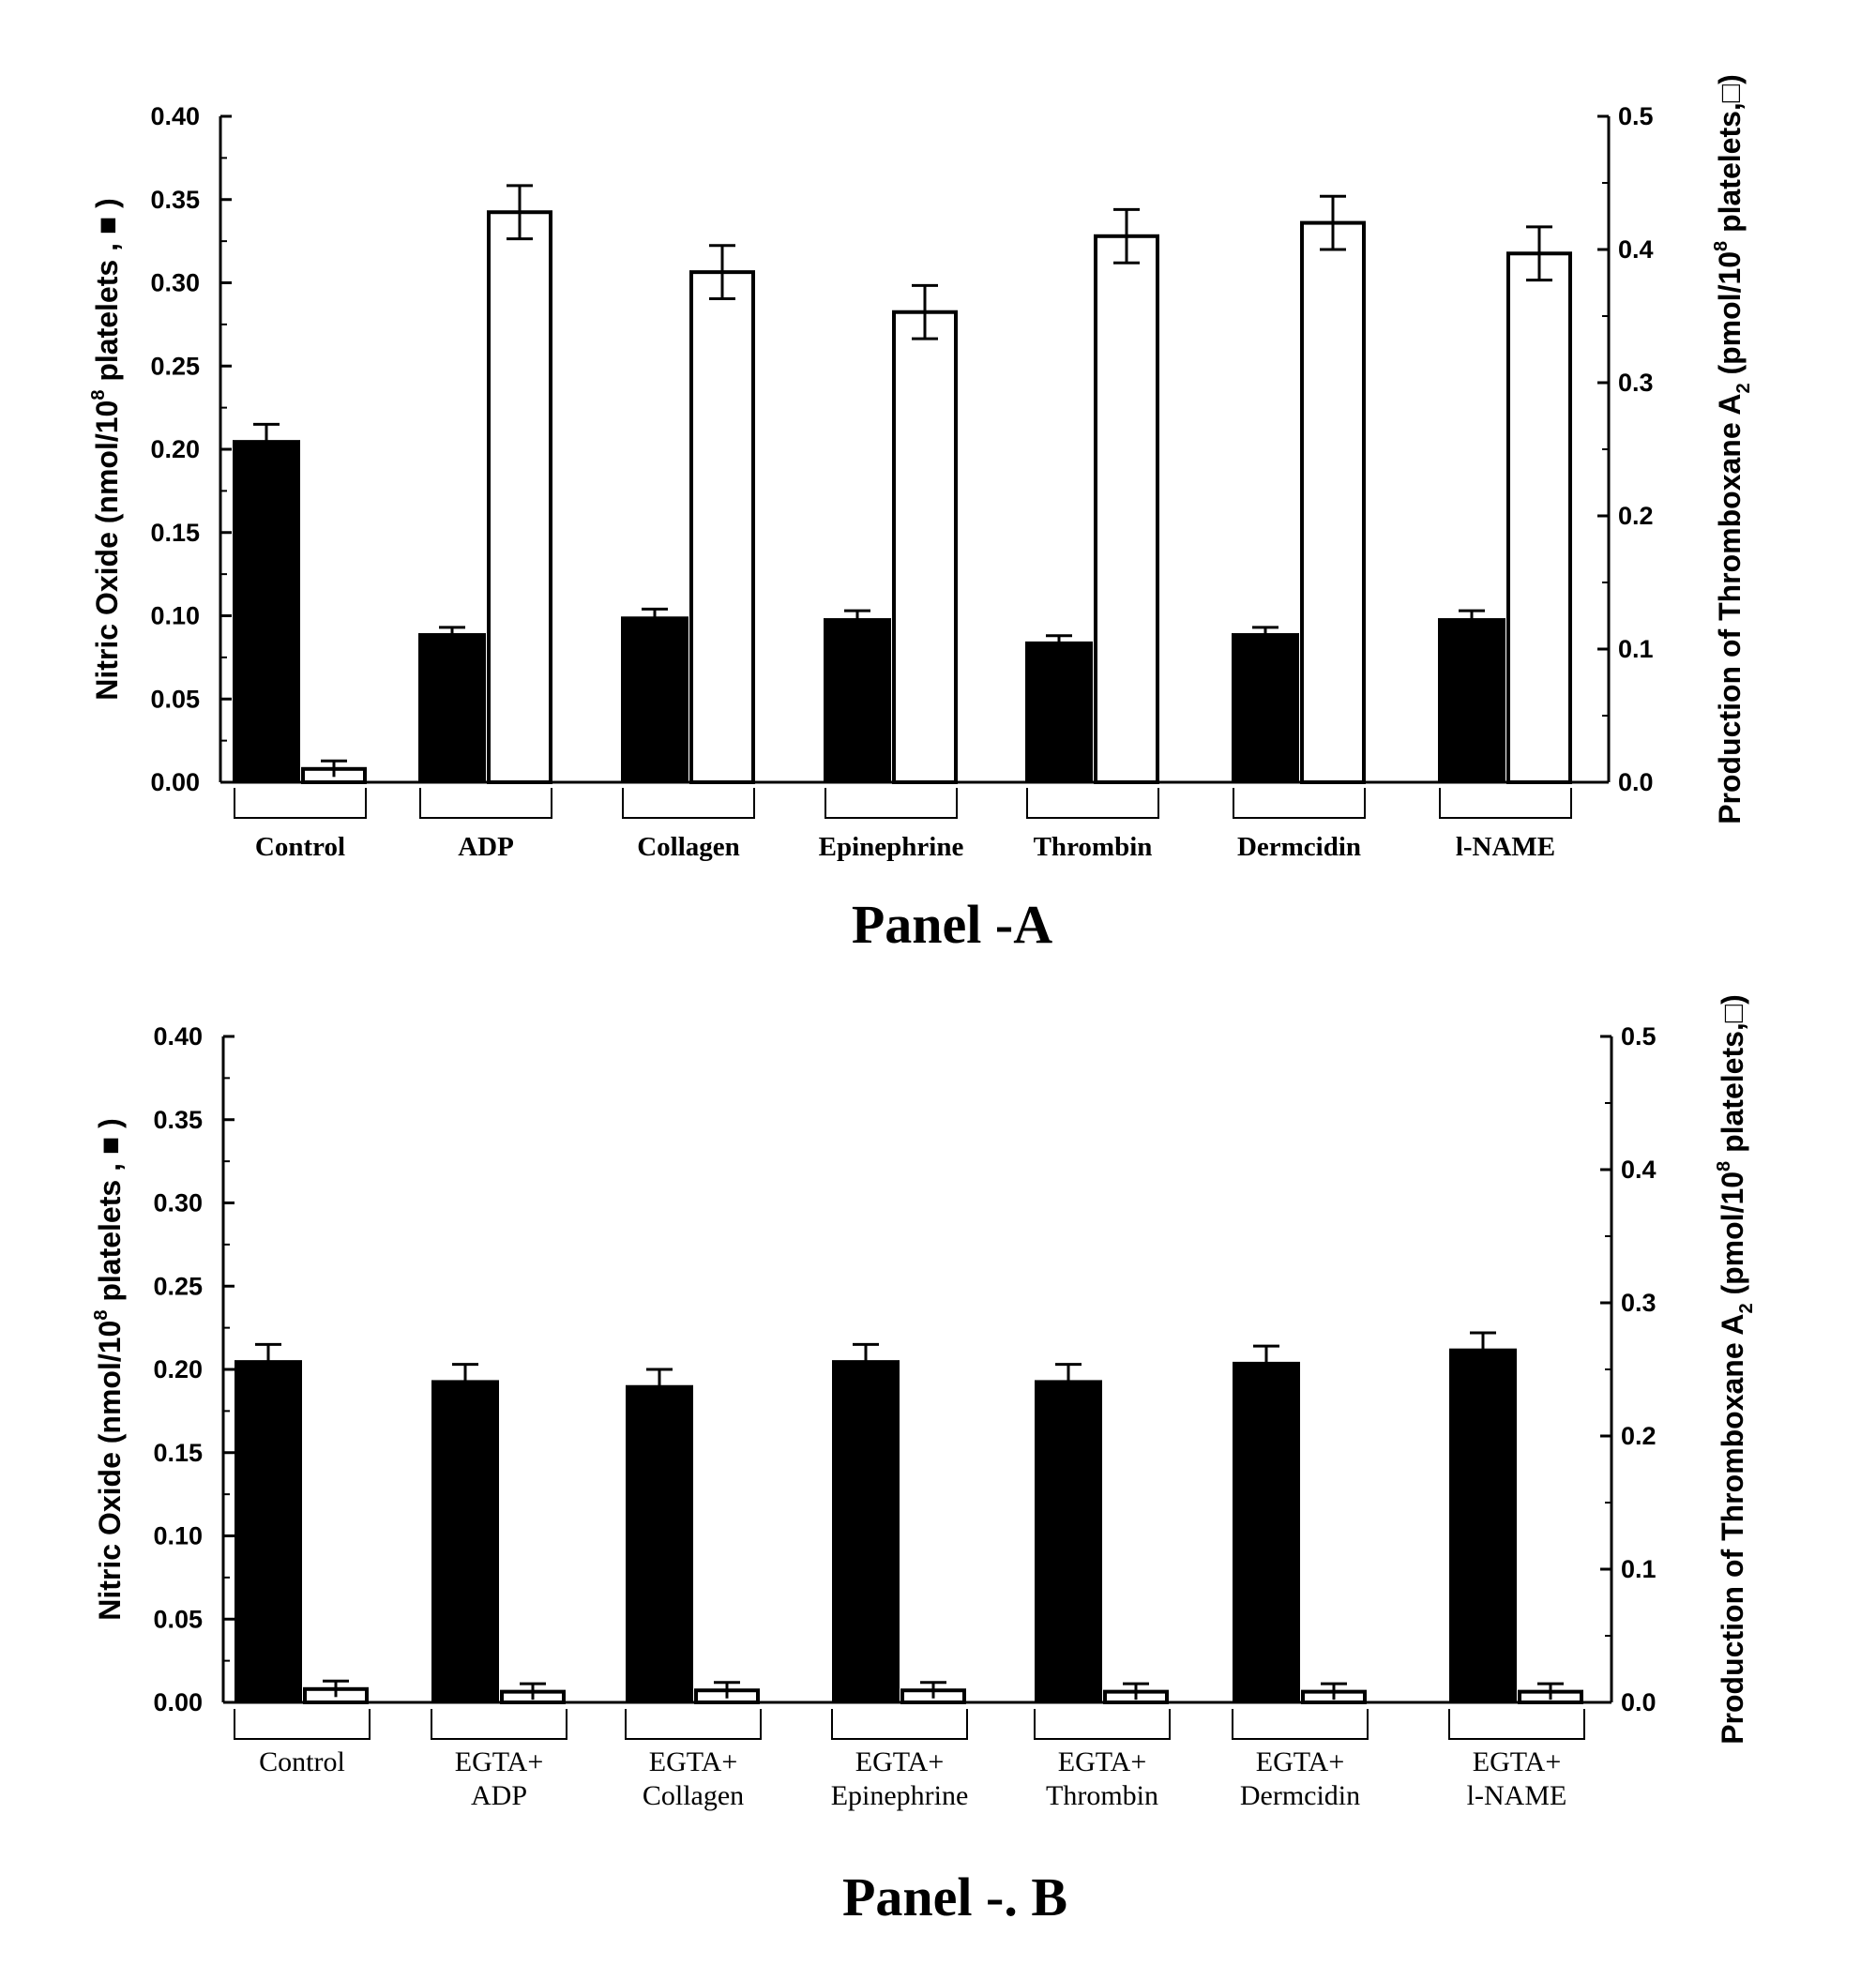  I want to click on y-tick-label-right: 0.4, so click(1639, 1170).